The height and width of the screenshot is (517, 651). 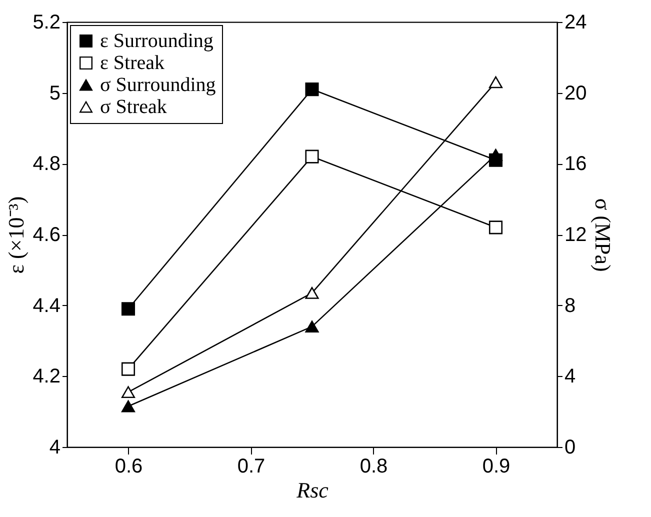 I want to click on y-tick-label: 5, so click(x=54, y=93).